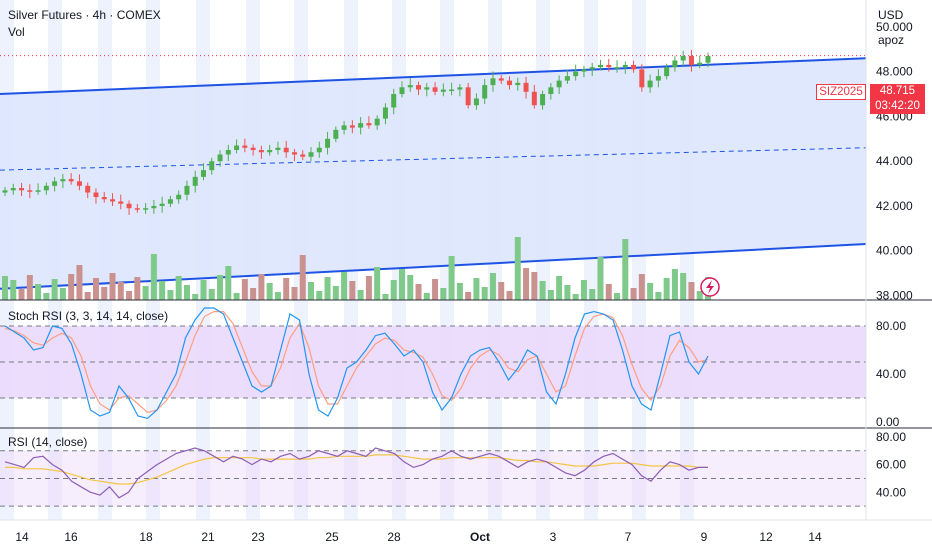  Describe the element at coordinates (891, 465) in the screenshot. I see `rsi-axis-tick: 60.00` at that location.